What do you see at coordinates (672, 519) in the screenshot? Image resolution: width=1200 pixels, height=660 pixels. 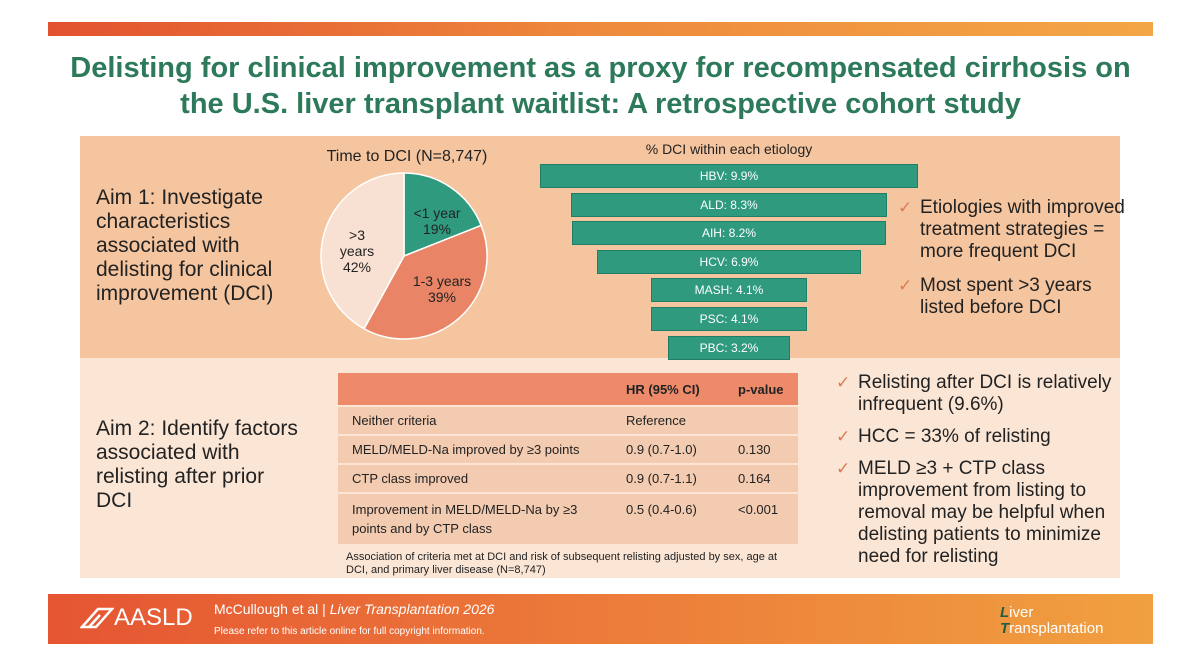 I see `table-cell: 0.5 (0.4-0.6)` at bounding box center [672, 519].